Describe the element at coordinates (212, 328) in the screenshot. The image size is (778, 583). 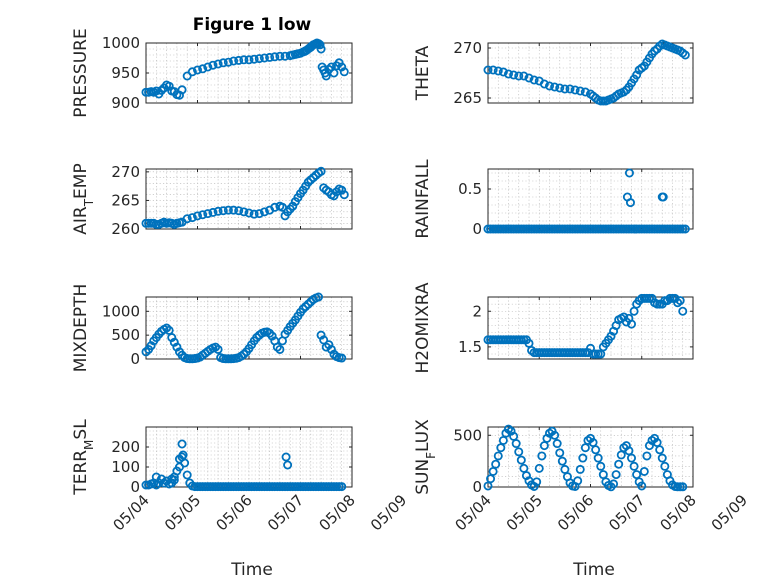
I see `panel-mixdepth: 0 500 1000 MIXDEPTH` at that location.